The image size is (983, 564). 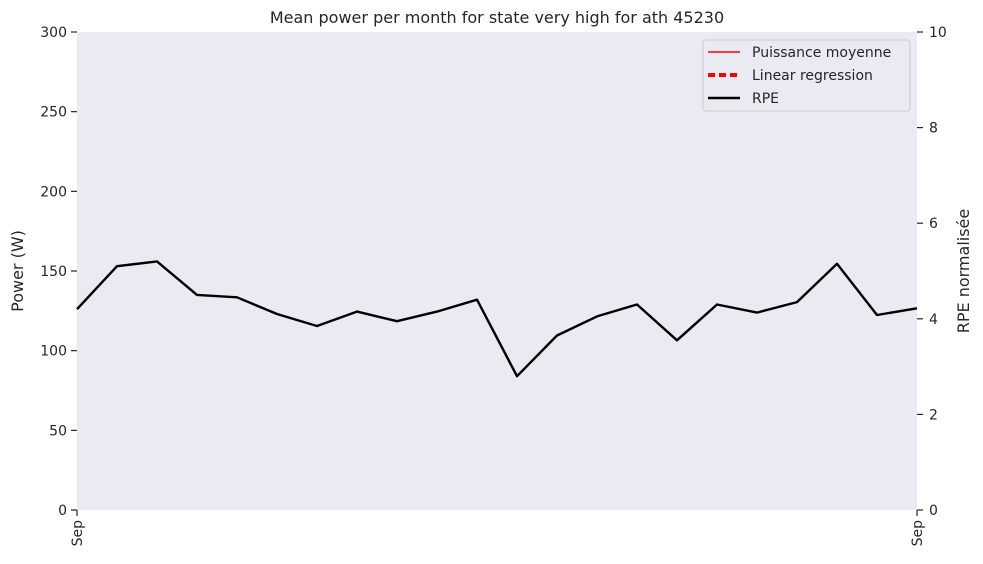 What do you see at coordinates (58, 431) in the screenshot?
I see `left-tick-label: 50` at bounding box center [58, 431].